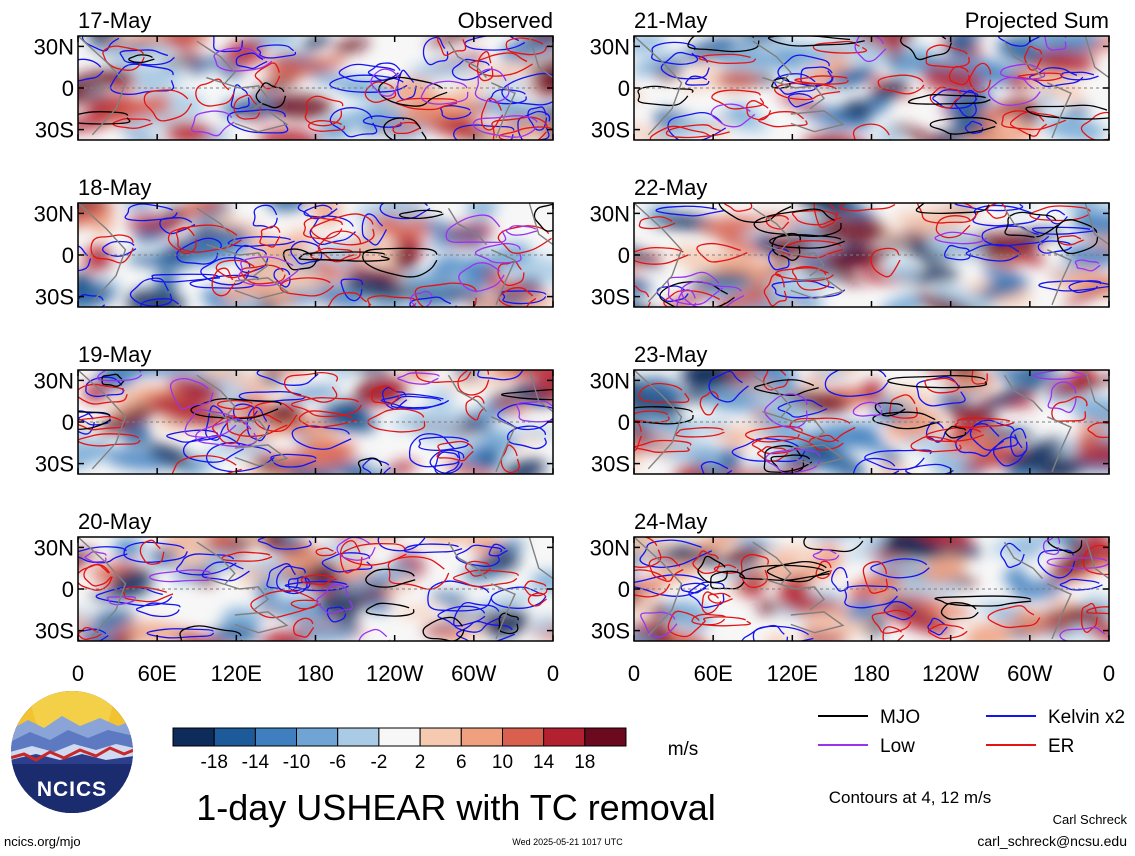 This screenshot has height=856, width=1135. Describe the element at coordinates (114, 521) in the screenshot. I see `panel-date: 20-May` at that location.